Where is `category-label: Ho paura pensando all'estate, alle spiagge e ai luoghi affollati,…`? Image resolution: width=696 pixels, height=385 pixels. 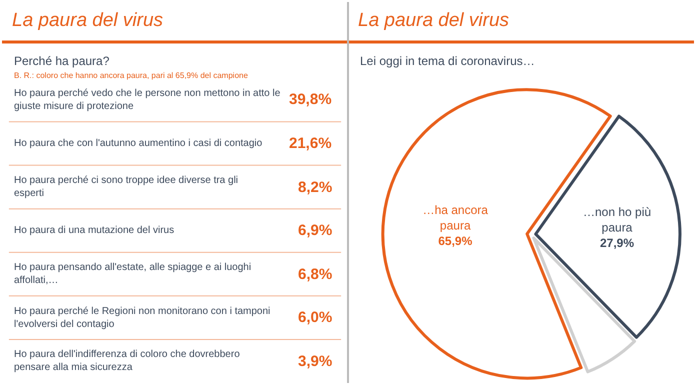 category-label: Ho paura pensando all'estate, alle spiagge e ai luoghi affollati,… is located at coordinates (133, 274).